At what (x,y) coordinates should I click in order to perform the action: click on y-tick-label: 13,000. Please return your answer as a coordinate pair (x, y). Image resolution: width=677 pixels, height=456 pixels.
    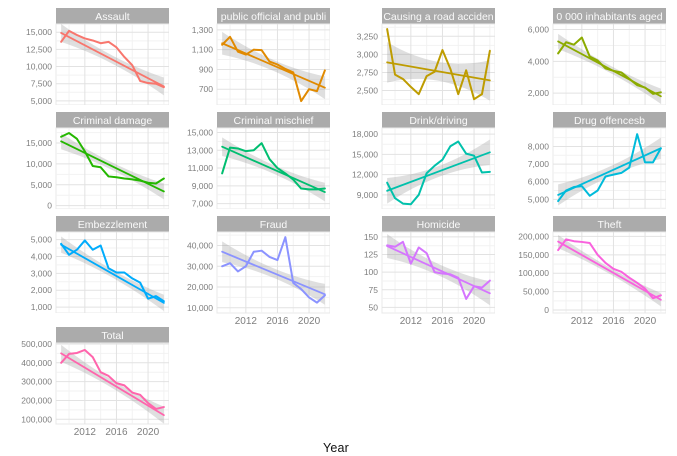
    Looking at the image, I should click on (200, 150).